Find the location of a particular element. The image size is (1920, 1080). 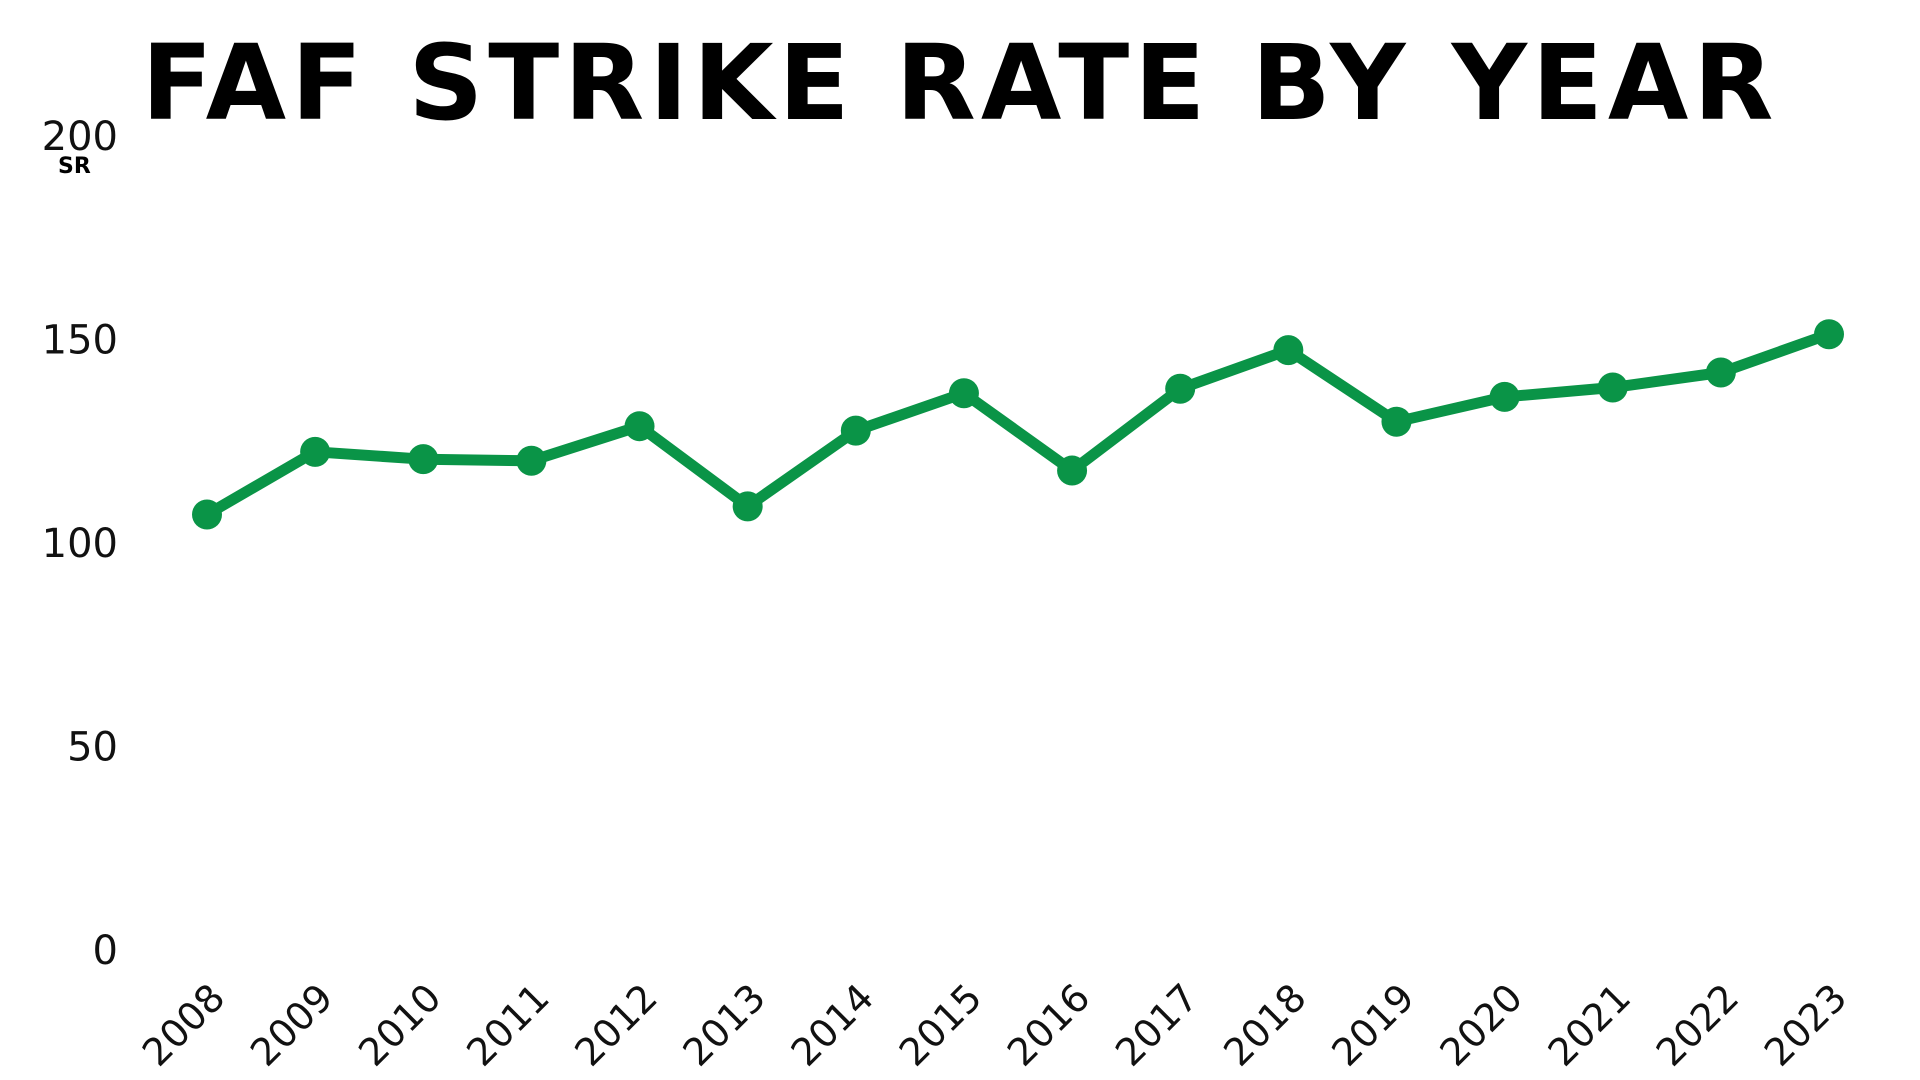

data-point-2023 is located at coordinates (1829, 334).